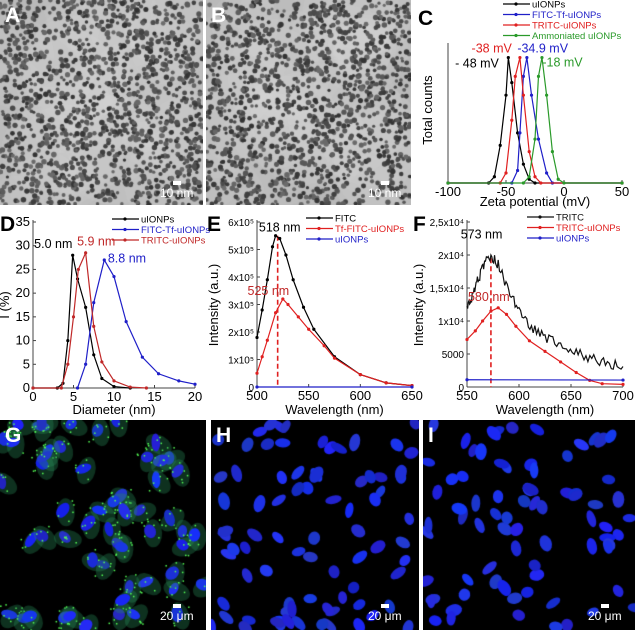  Describe the element at coordinates (562, 62) in the screenshot. I see `peak-annotation: -18 mV` at that location.